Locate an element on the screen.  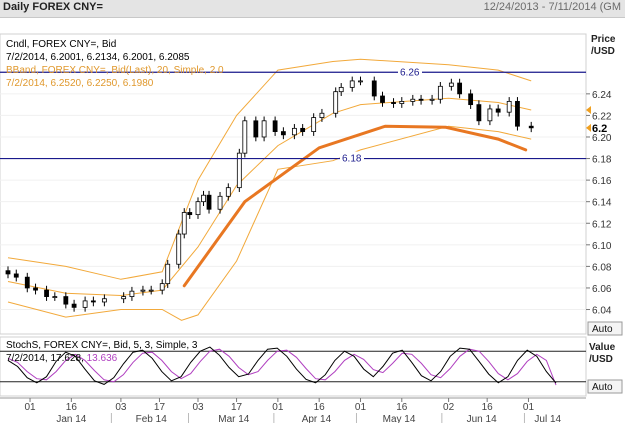
y-tick-label: 6.12 is located at coordinates (602, 224).